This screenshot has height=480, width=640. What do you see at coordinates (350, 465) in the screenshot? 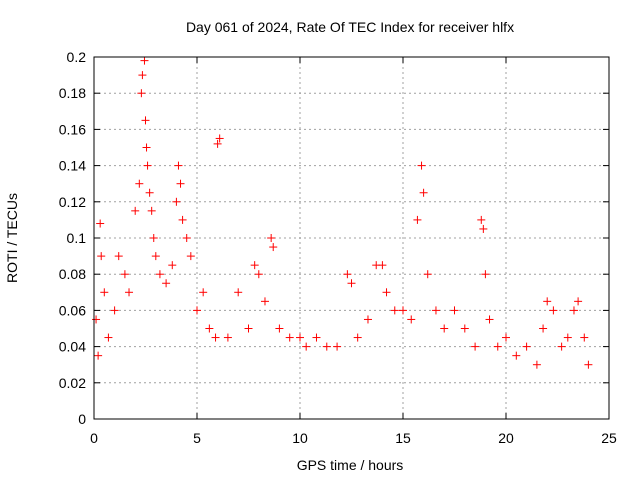
I see `x-axis-label: GPS time / hours` at bounding box center [350, 465].